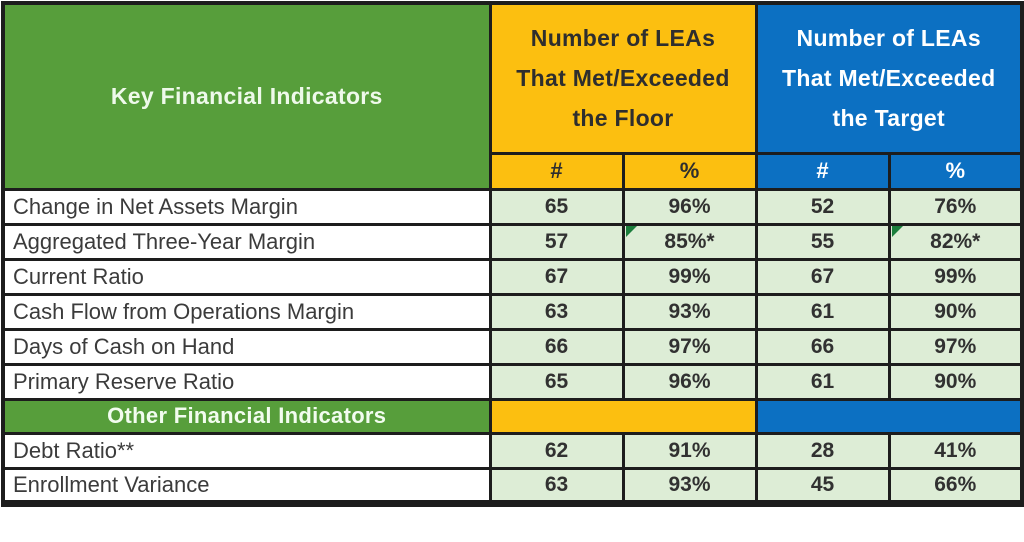 The width and height of the screenshot is (1024, 542). What do you see at coordinates (623, 416) in the screenshot?
I see `section-floor-spacer` at bounding box center [623, 416].